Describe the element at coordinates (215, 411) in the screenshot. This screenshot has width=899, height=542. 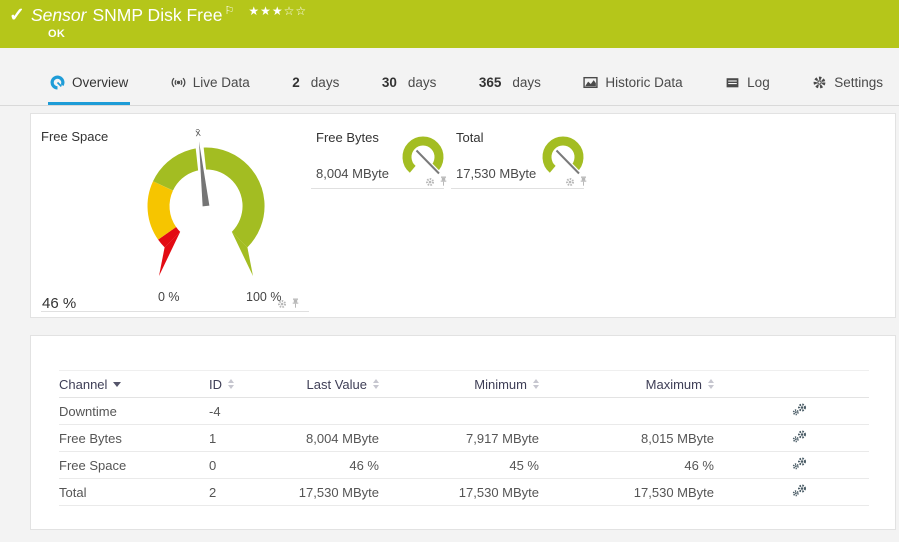
I see `cell-id: -4` at that location.